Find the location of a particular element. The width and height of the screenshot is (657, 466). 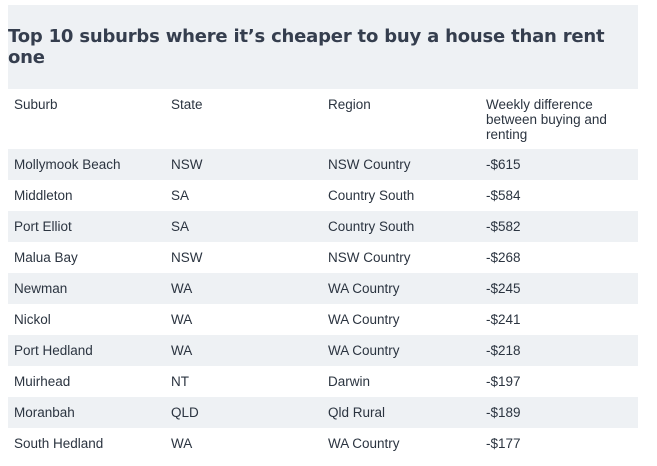

table-row: Malua Bay NSW NSW Country -$268 is located at coordinates (323, 257).